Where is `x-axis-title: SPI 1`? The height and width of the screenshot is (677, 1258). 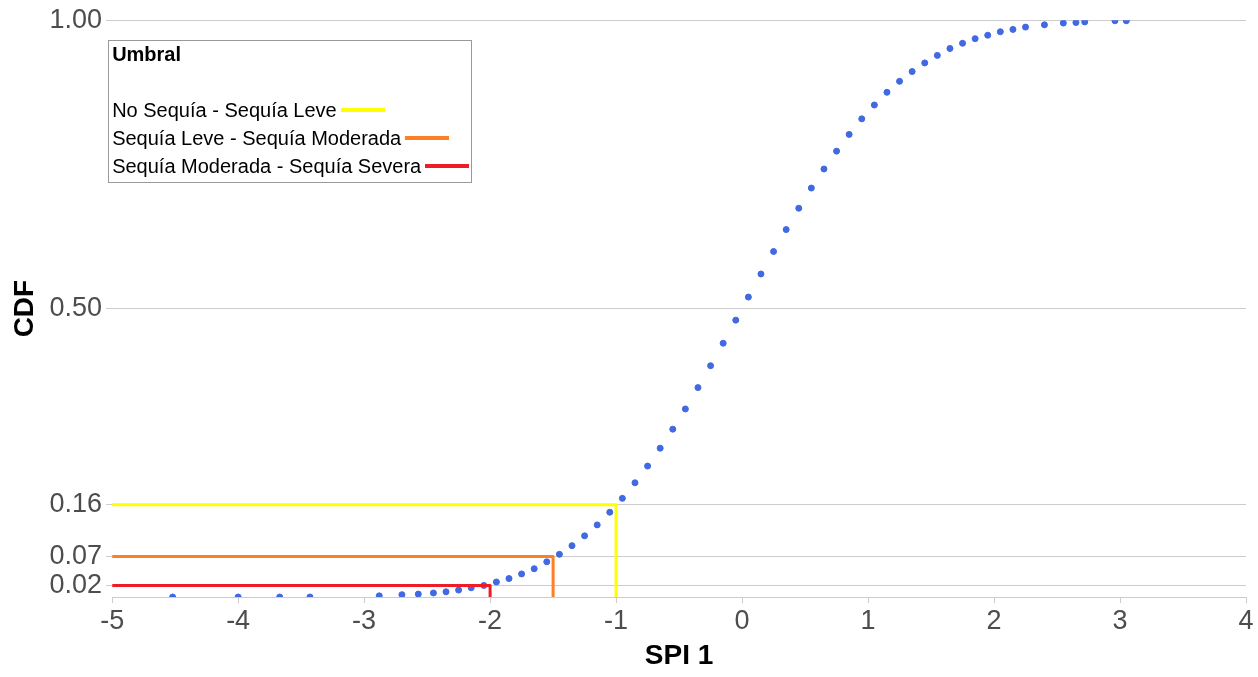 x-axis-title: SPI 1 is located at coordinates (679, 654).